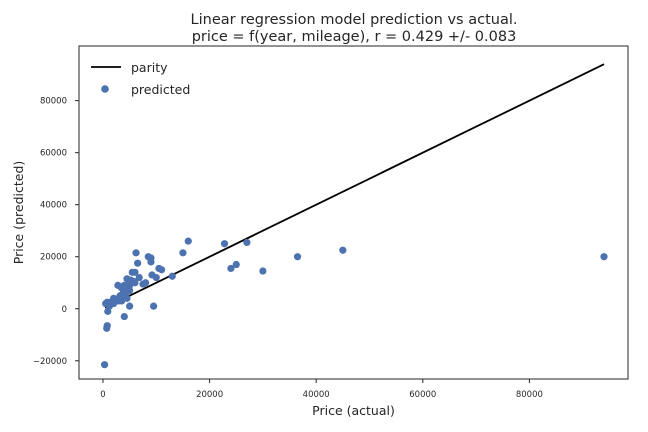 This screenshot has width=648, height=432. Describe the element at coordinates (529, 395) in the screenshot. I see `x-tick-label: 80000` at that location.